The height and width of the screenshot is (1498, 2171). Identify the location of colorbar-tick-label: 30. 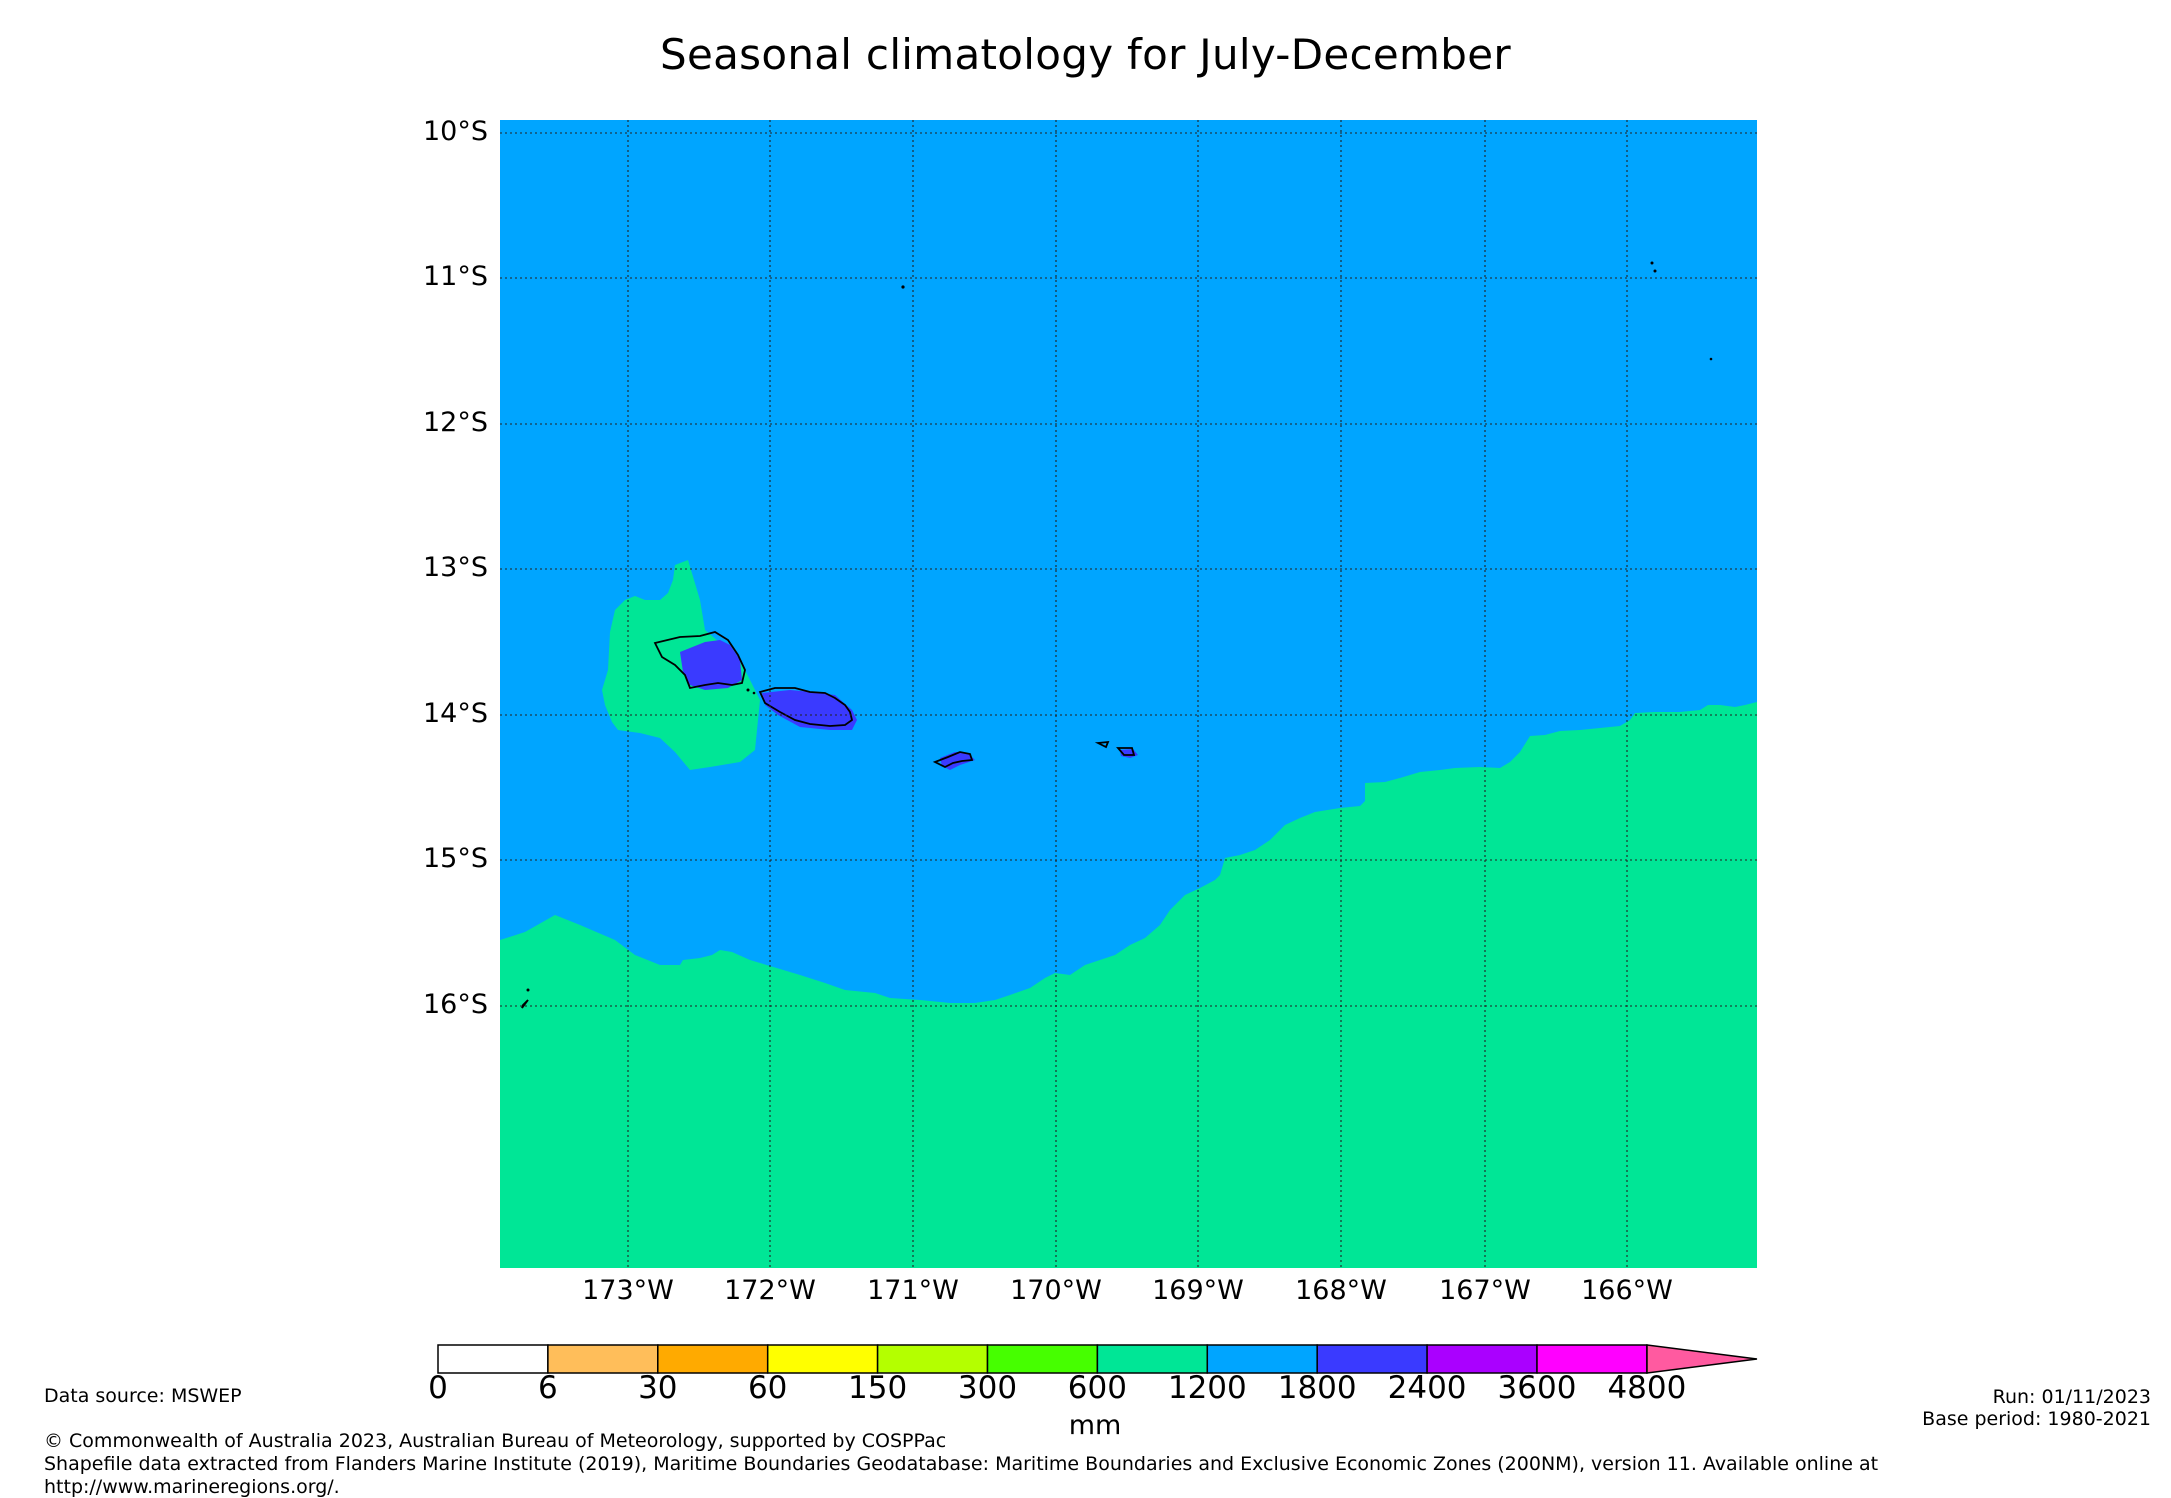
(658, 1388).